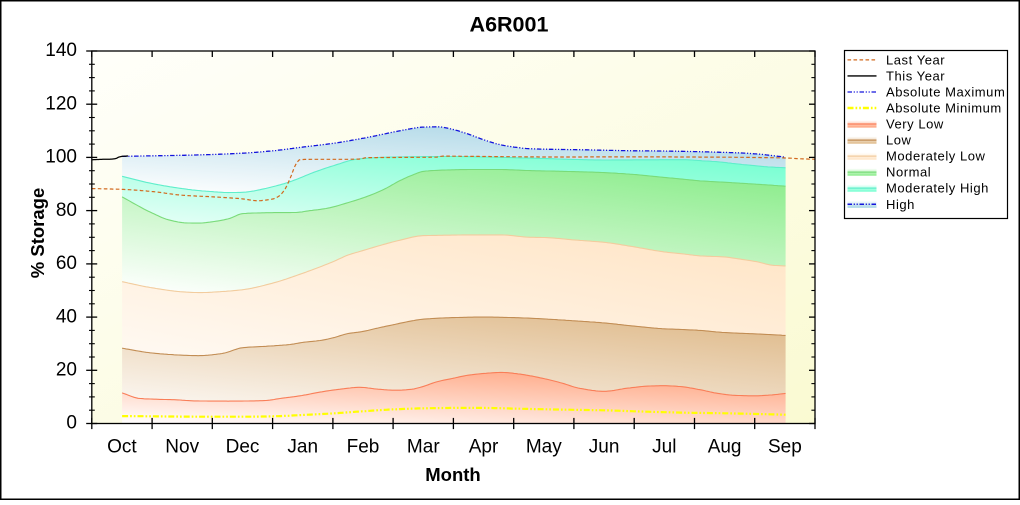 The height and width of the screenshot is (505, 1020). What do you see at coordinates (944, 108) in the screenshot?
I see `svg-text: Absolute Minimum` at bounding box center [944, 108].